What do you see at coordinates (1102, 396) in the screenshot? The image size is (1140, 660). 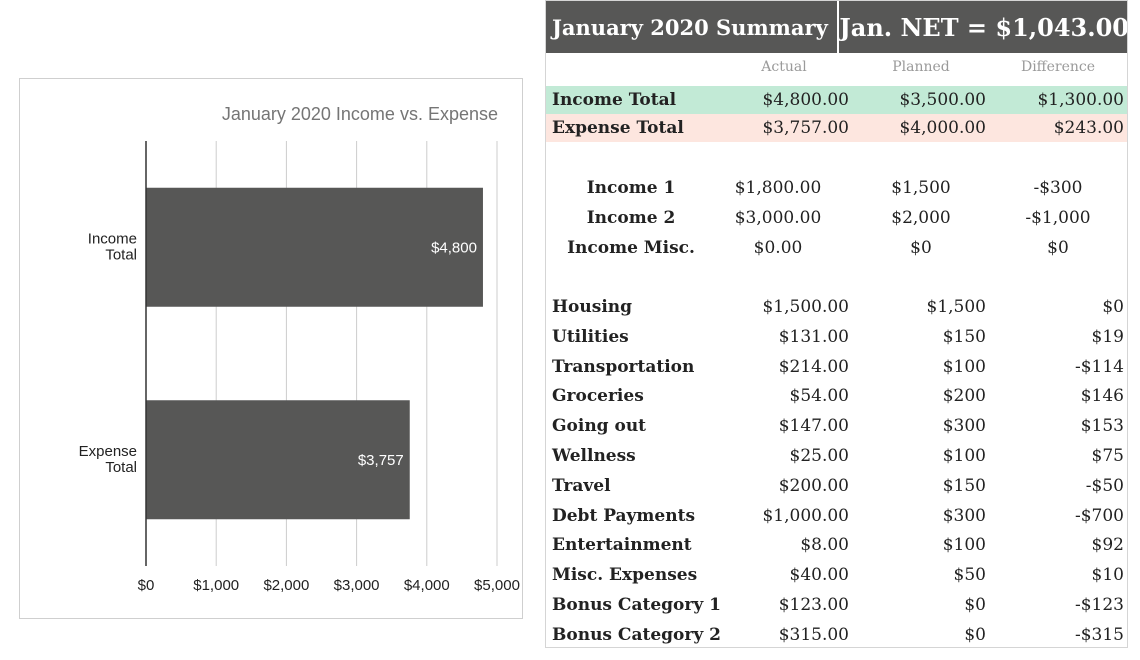 I see `difference-cell: $146` at bounding box center [1102, 396].